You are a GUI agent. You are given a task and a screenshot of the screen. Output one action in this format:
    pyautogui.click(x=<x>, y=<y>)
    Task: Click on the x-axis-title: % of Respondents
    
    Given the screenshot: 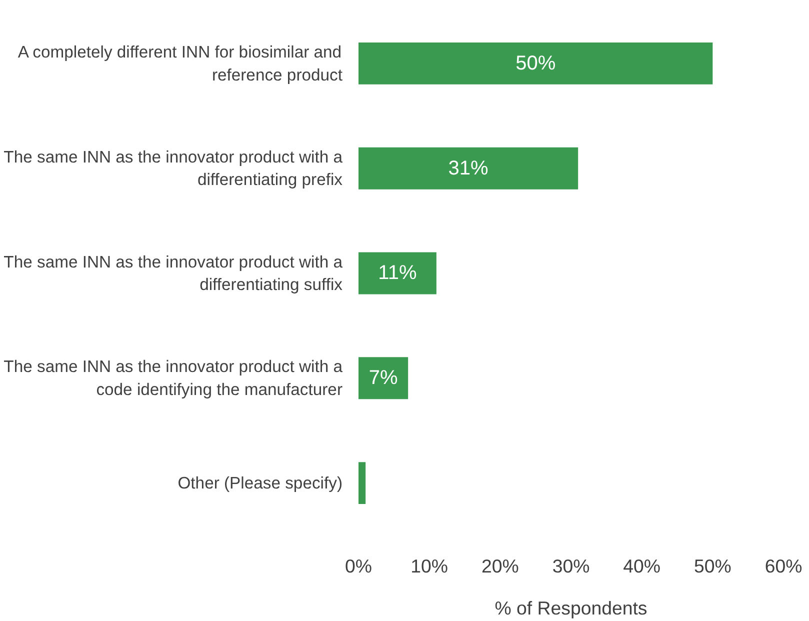 What is the action you would take?
    pyautogui.click(x=571, y=608)
    